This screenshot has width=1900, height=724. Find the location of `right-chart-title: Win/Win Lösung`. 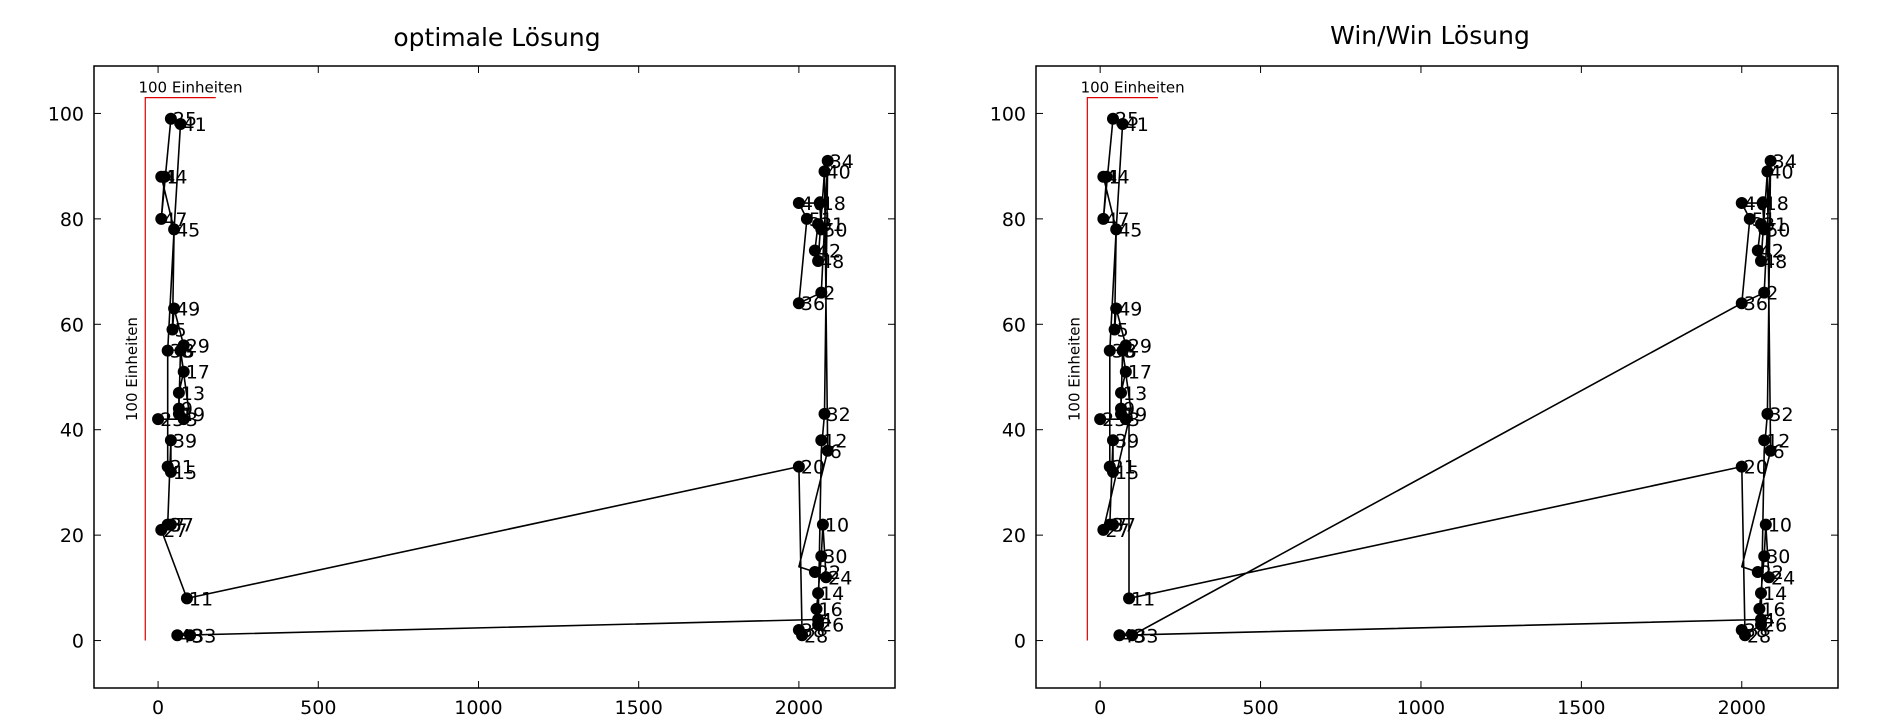

right-chart-title: Win/Win Lösung is located at coordinates (1430, 35).